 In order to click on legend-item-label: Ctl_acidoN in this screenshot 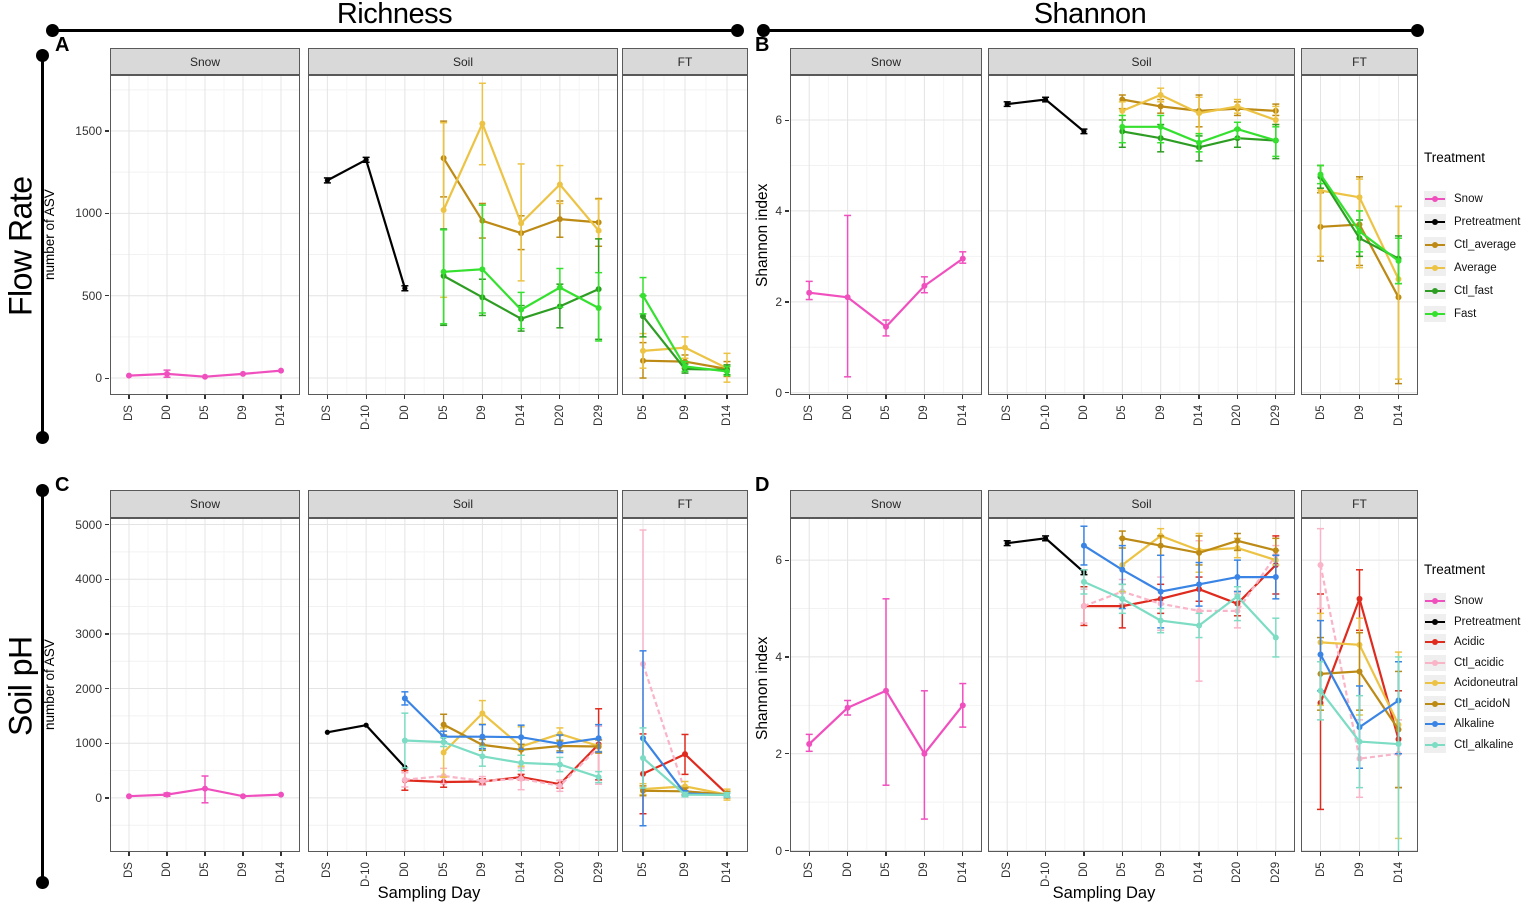, I will do `click(1482, 703)`.